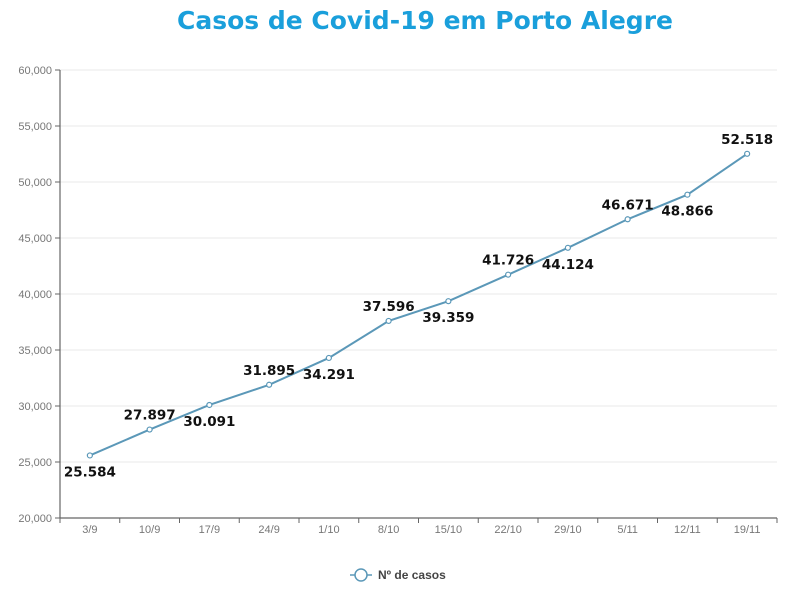  I want to click on x-tick-label: 3/9, so click(89, 530).